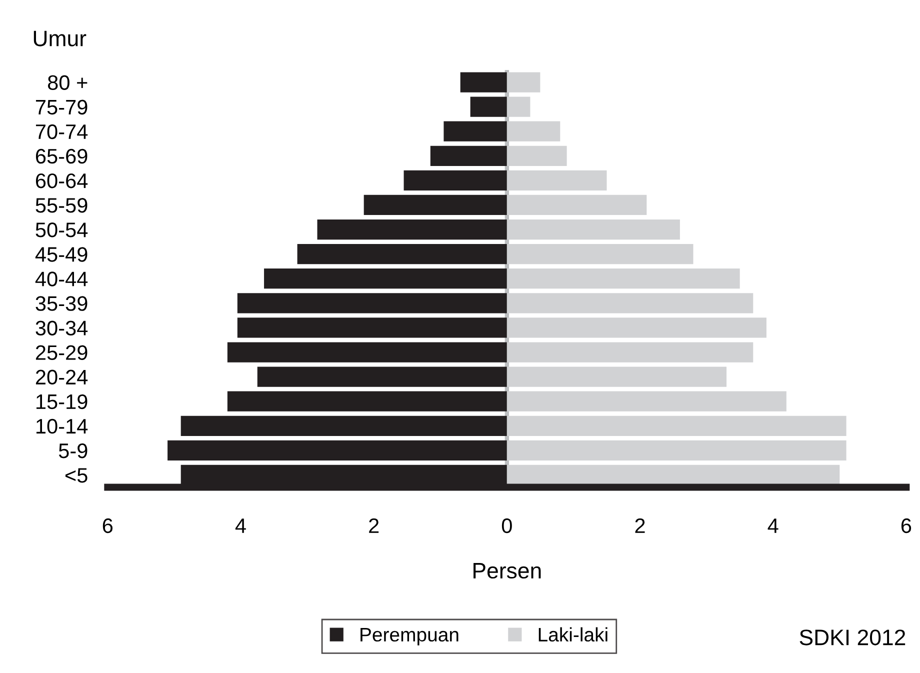  What do you see at coordinates (62, 156) in the screenshot?
I see `y-tick-label: 65-69` at bounding box center [62, 156].